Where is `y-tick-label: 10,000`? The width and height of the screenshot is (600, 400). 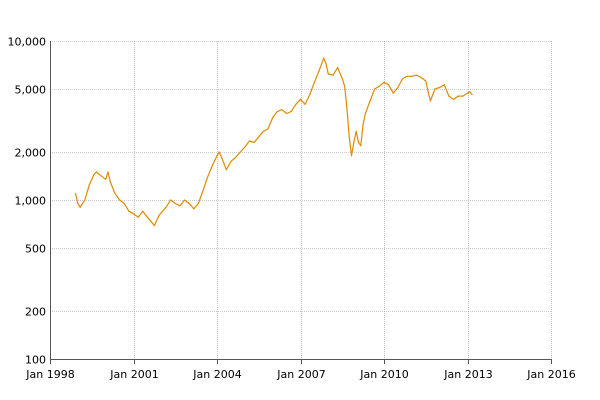
y-tick-label: 10,000 is located at coordinates (27, 42).